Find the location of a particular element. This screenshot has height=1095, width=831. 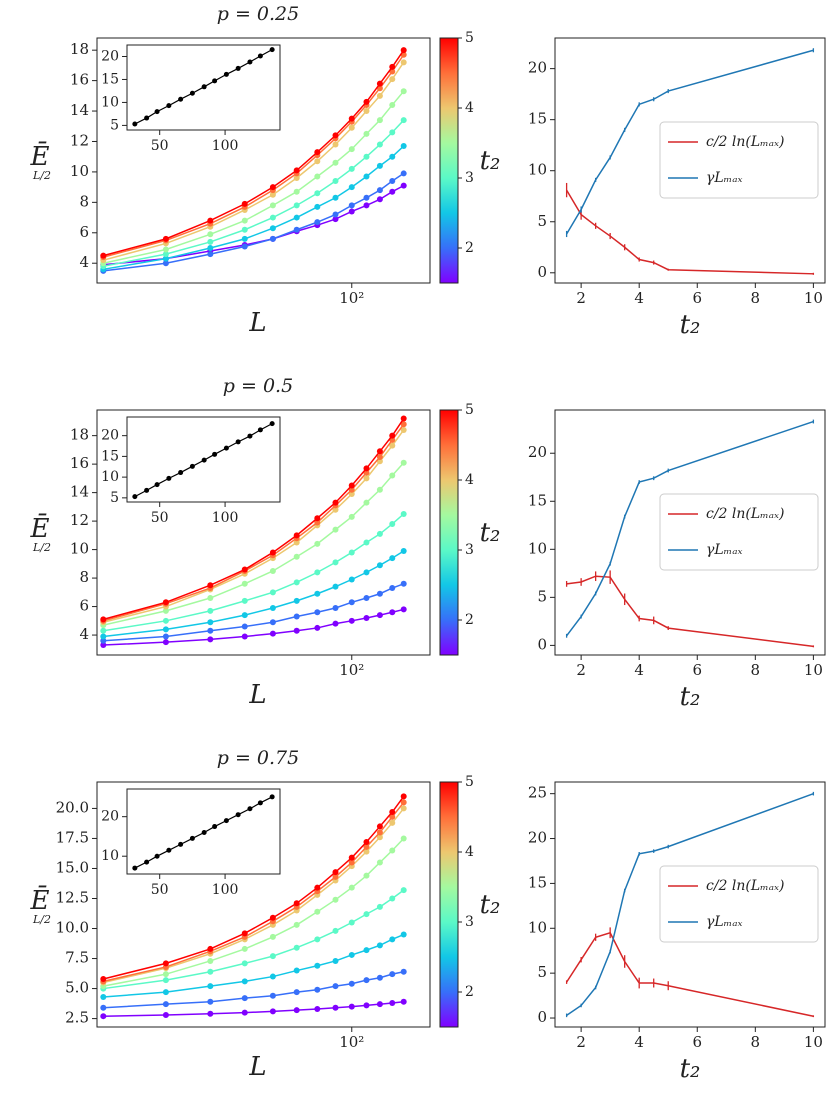

colorbar is located at coordinates (449, 904).